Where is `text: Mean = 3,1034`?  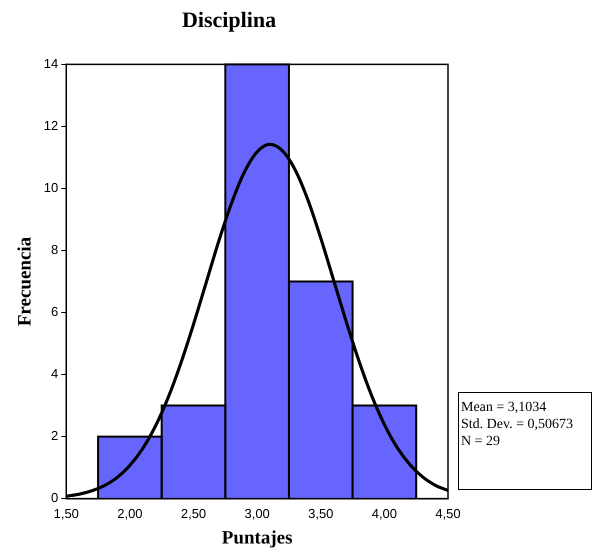 text: Mean = 3,1034 is located at coordinates (504, 407).